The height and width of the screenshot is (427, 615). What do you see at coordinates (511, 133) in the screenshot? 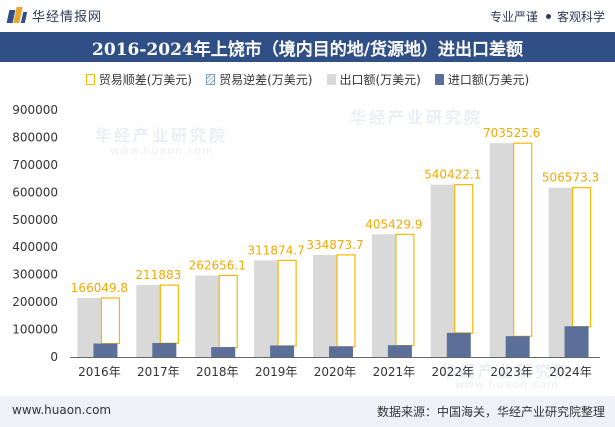
I see `surplus-data-label: 703525.6` at bounding box center [511, 133].